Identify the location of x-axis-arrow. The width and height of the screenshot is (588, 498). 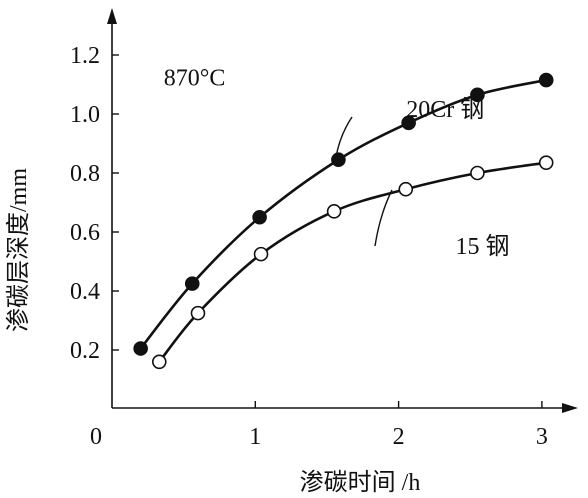
(570, 408).